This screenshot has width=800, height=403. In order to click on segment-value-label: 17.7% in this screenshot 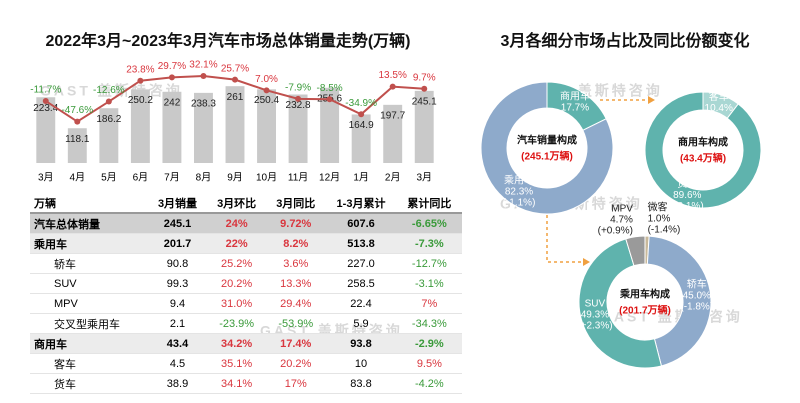, I will do `click(575, 108)`.